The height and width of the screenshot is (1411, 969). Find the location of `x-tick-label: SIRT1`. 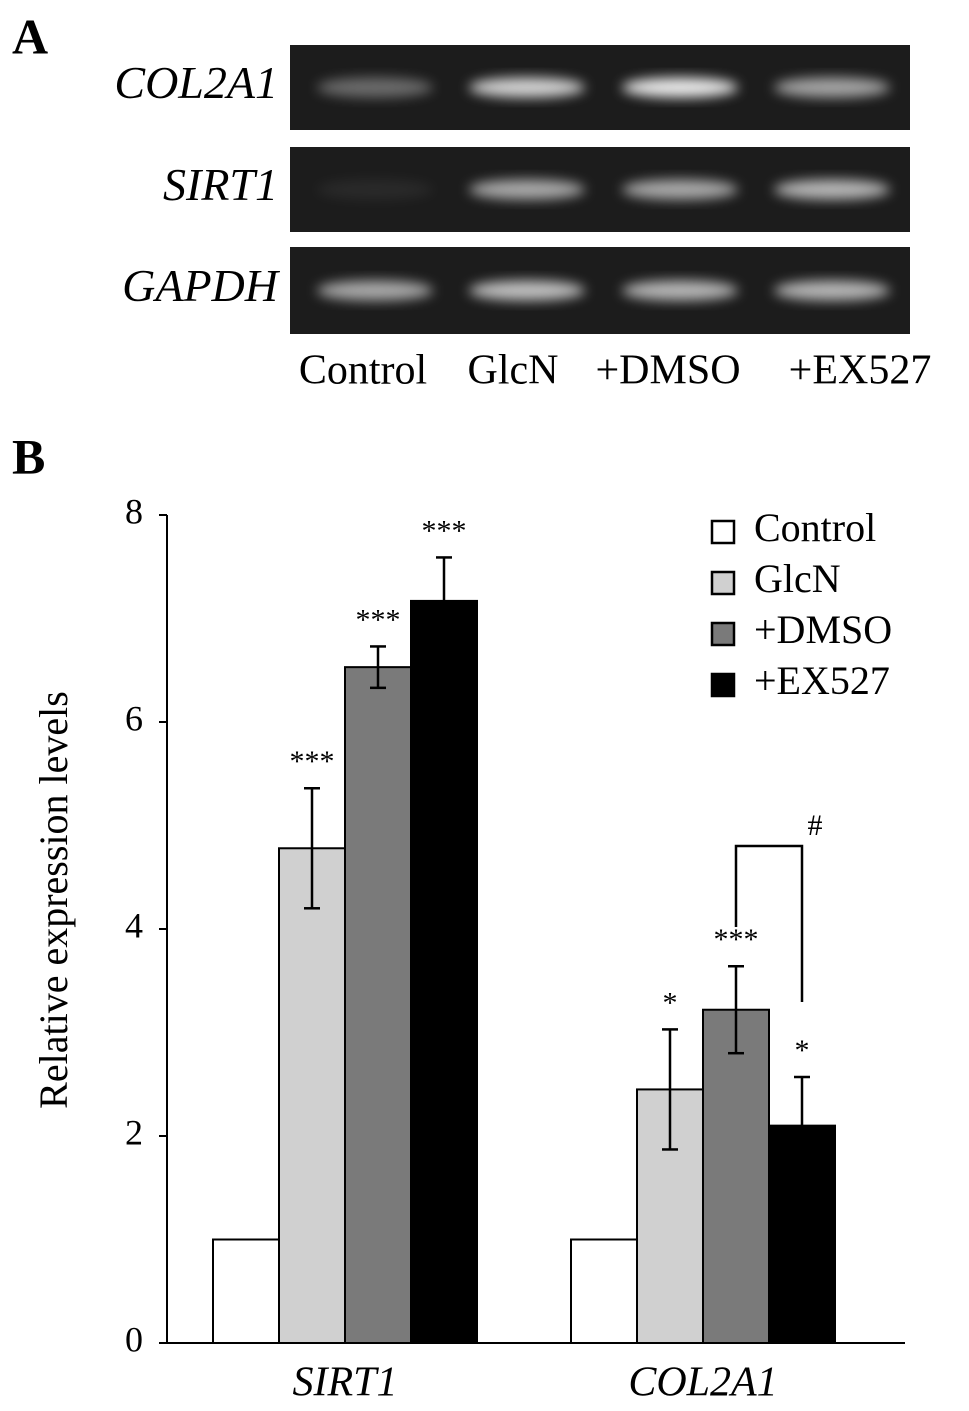

x-tick-label: SIRT1 is located at coordinates (345, 1383).